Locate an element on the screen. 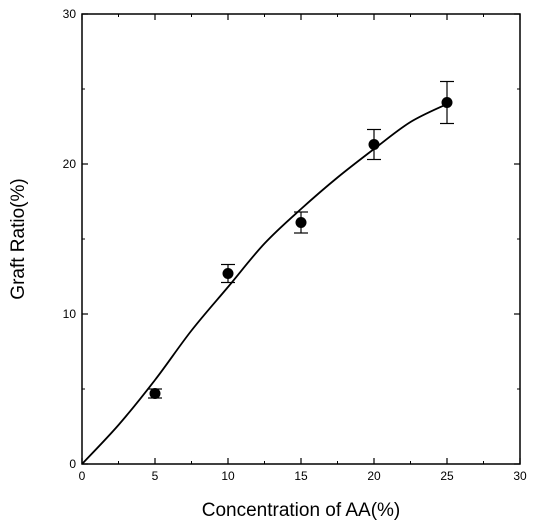  x-tick-label: 10 is located at coordinates (228, 476).